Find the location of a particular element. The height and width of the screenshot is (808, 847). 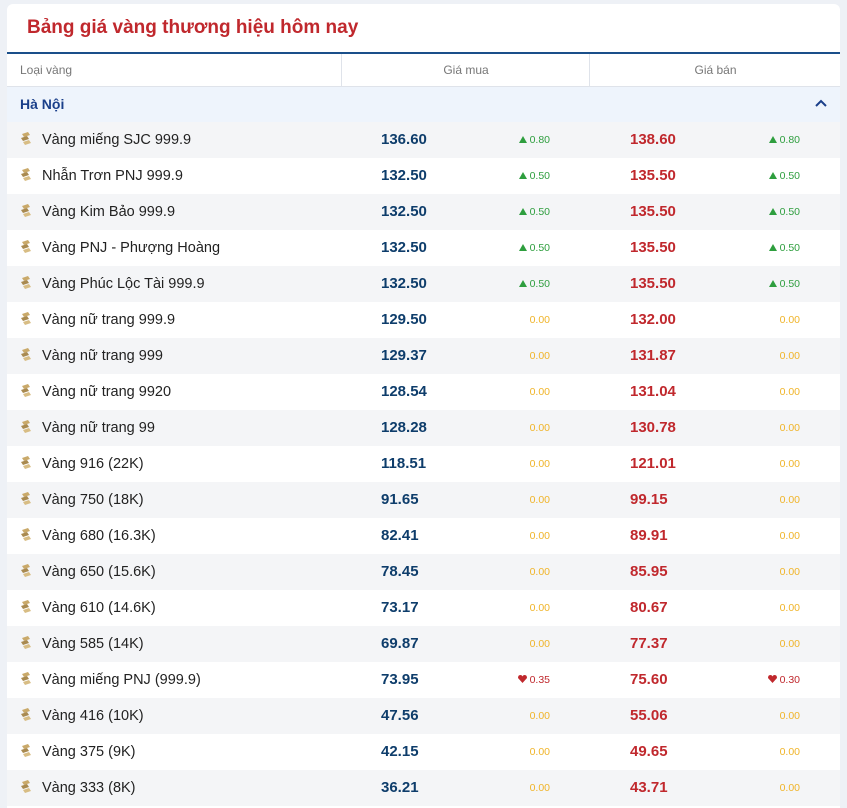

buy-price: 82.41 is located at coordinates (400, 535).